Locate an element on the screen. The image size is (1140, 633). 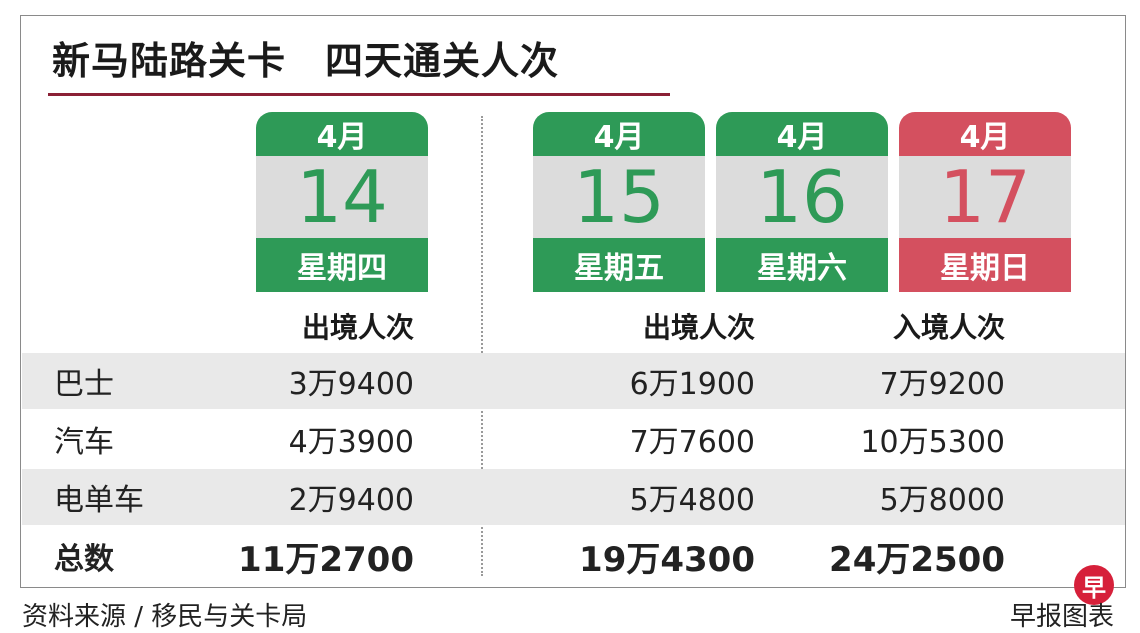
calendar-tile-apr16: 4月 16 星期六 is located at coordinates (802, 202).